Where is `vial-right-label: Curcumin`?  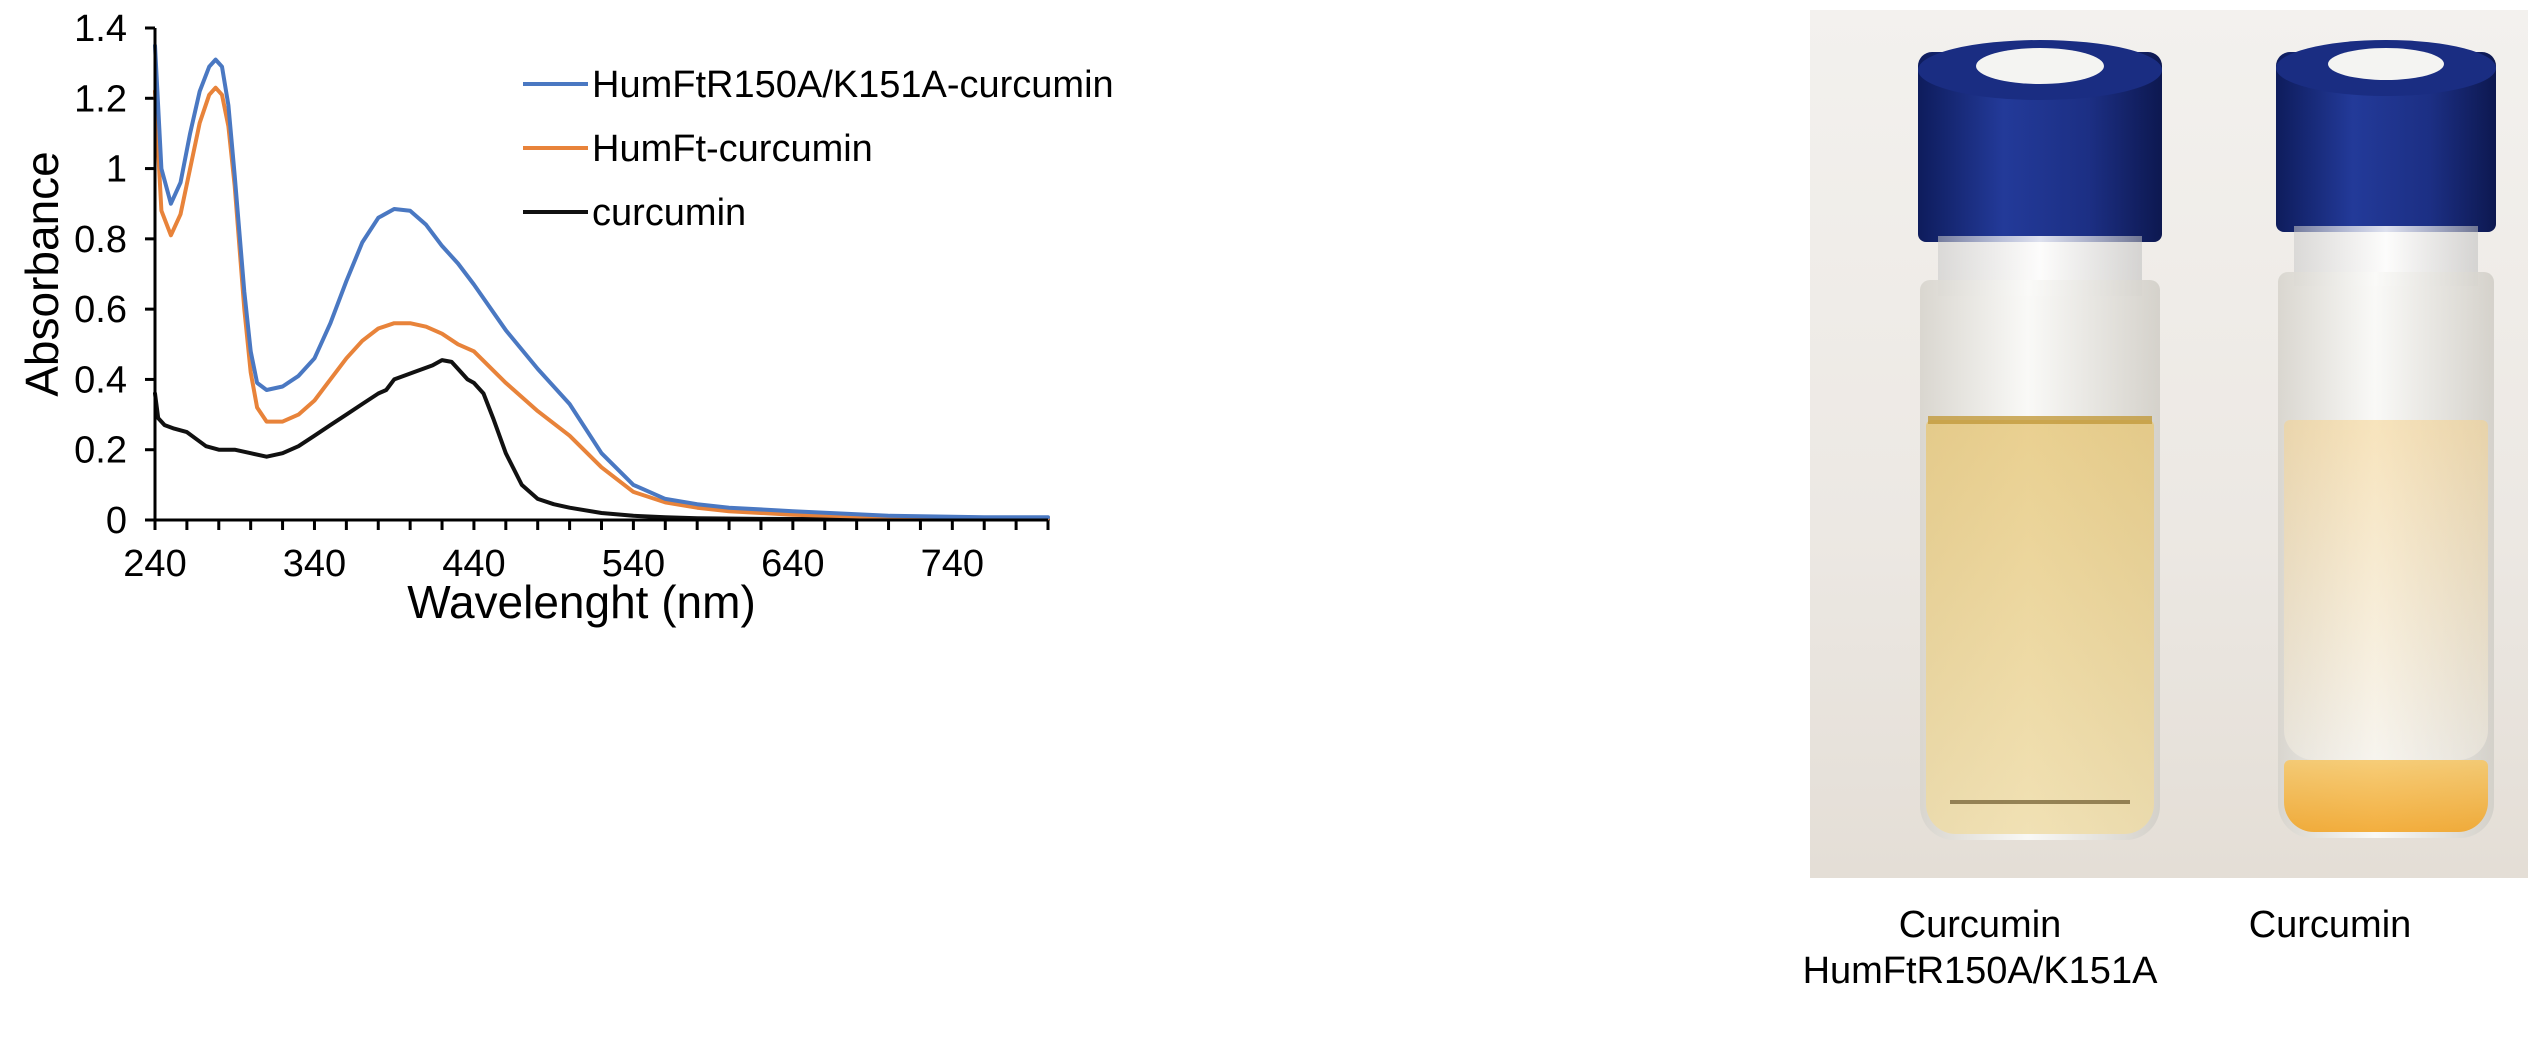 vial-right-label: Curcumin is located at coordinates (2330, 925).